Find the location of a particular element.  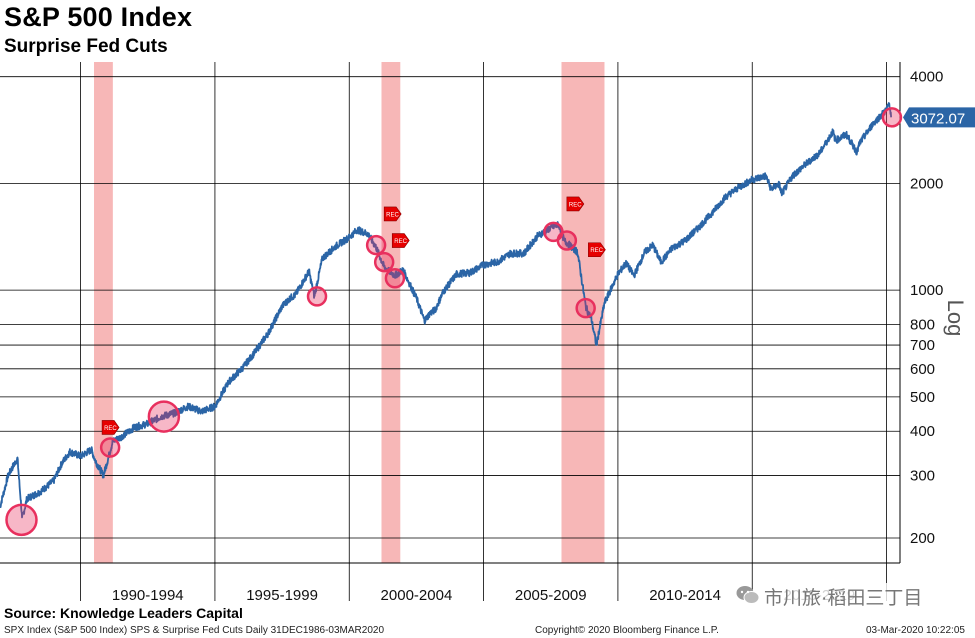

footer-copyright: Copyright© 2020 Bloomberg Finance L.P. is located at coordinates (627, 630).